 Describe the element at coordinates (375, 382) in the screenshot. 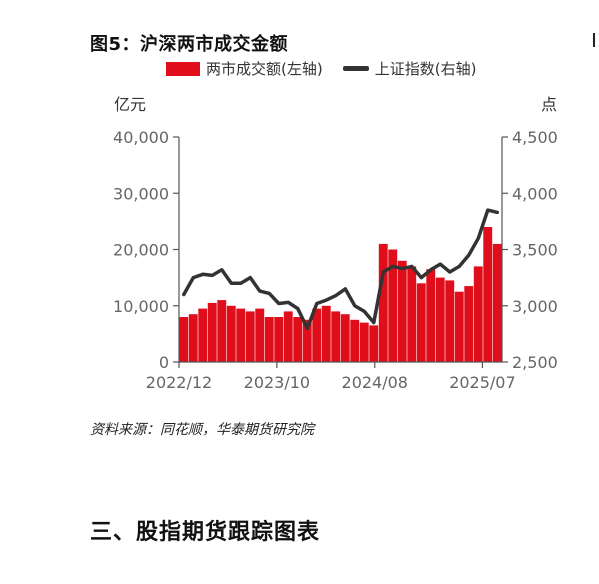

I see `x-tick-label: 2024/08` at that location.